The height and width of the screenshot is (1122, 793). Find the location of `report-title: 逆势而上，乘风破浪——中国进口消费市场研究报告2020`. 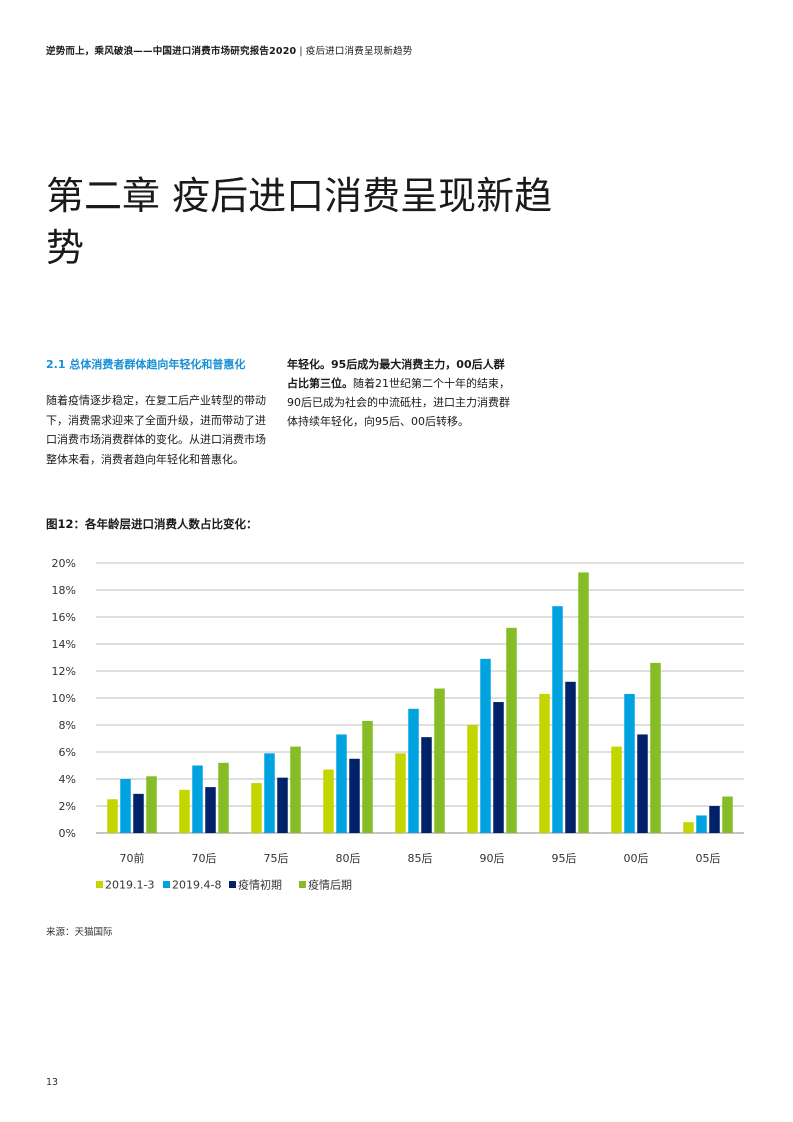

report-title: 逆势而上，乘风破浪——中国进口消费市场研究报告2020 is located at coordinates (171, 51).